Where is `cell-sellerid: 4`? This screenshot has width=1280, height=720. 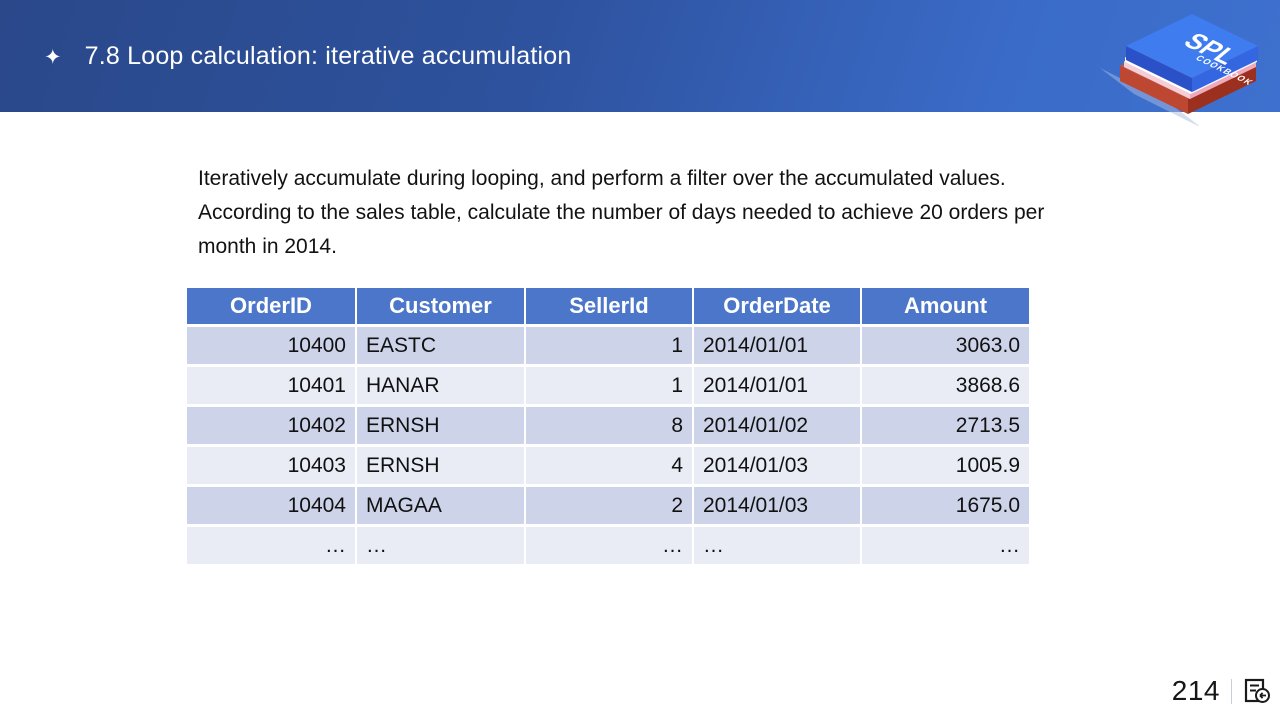
cell-sellerid: 4 is located at coordinates (609, 465).